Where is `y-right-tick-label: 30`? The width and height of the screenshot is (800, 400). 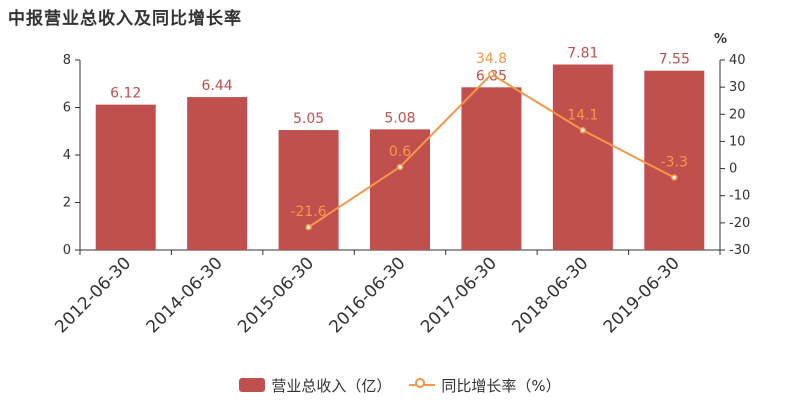
y-right-tick-label: 30 is located at coordinates (737, 87).